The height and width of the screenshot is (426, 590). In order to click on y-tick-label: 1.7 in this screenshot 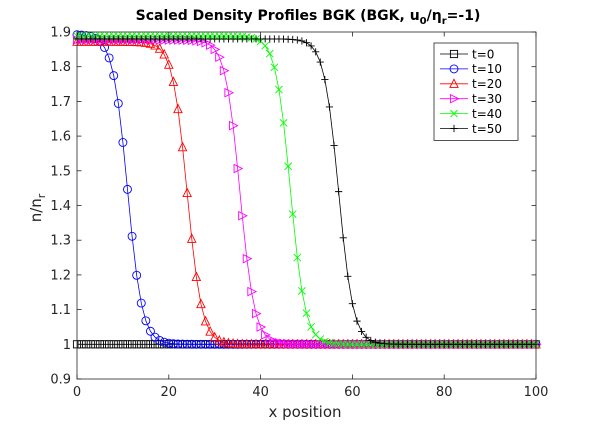, I will do `click(60, 102)`.